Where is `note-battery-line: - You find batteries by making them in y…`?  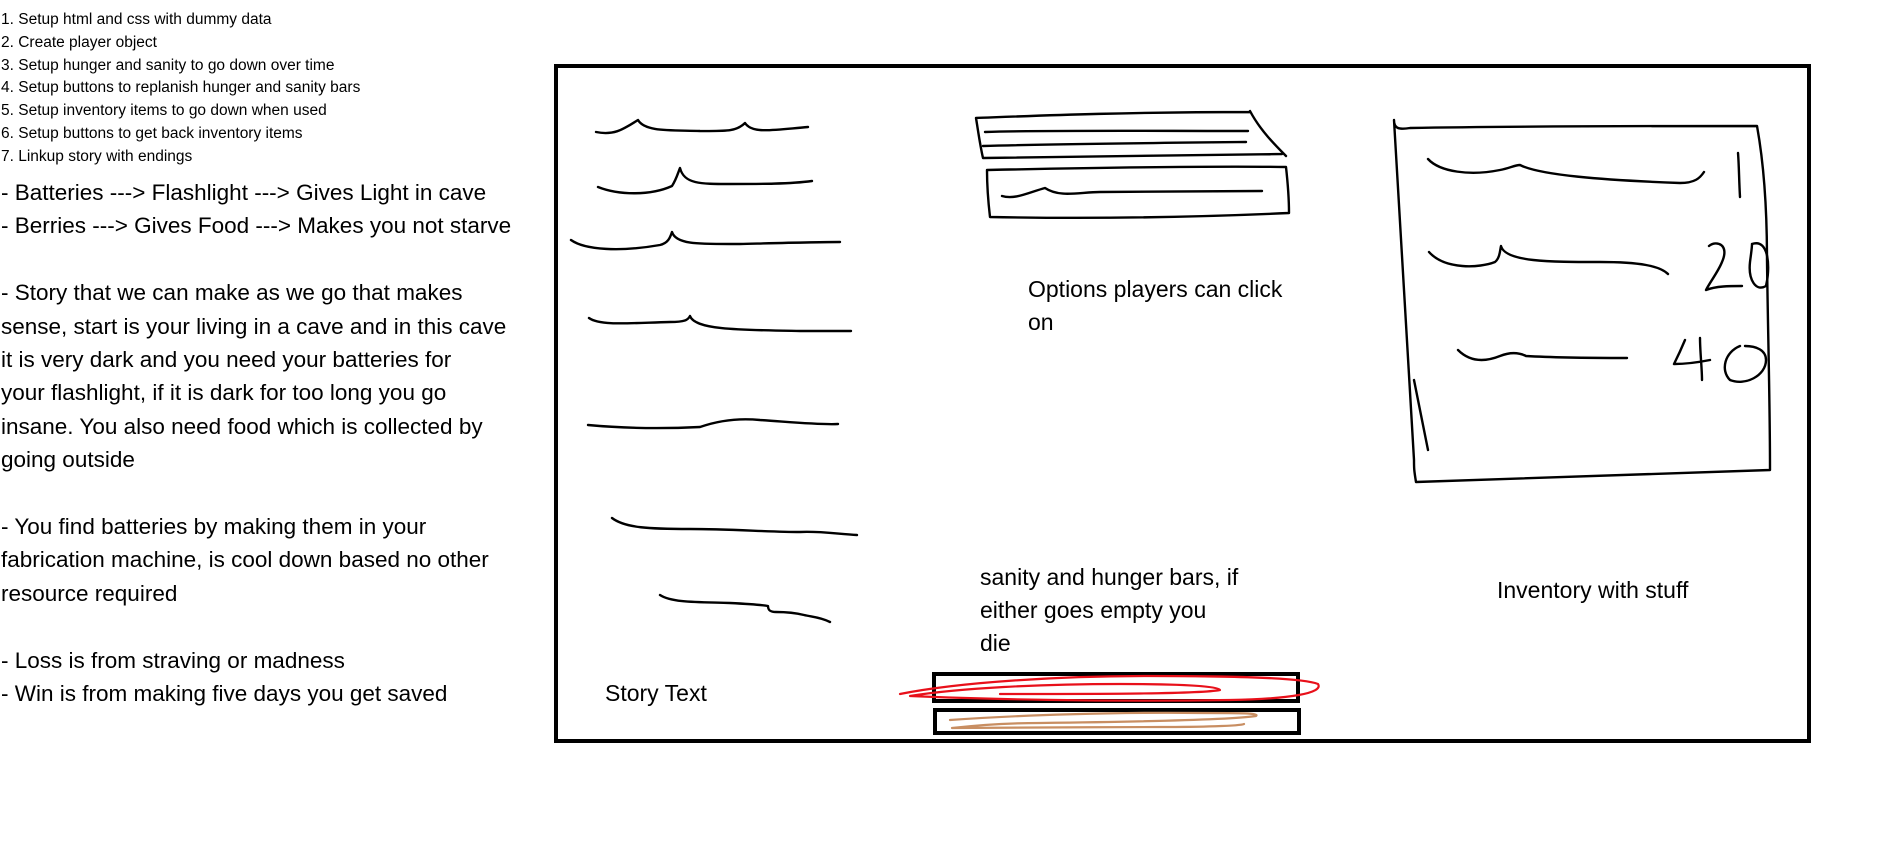 note-battery-line: - You find batteries by making them in y… is located at coordinates (214, 527).